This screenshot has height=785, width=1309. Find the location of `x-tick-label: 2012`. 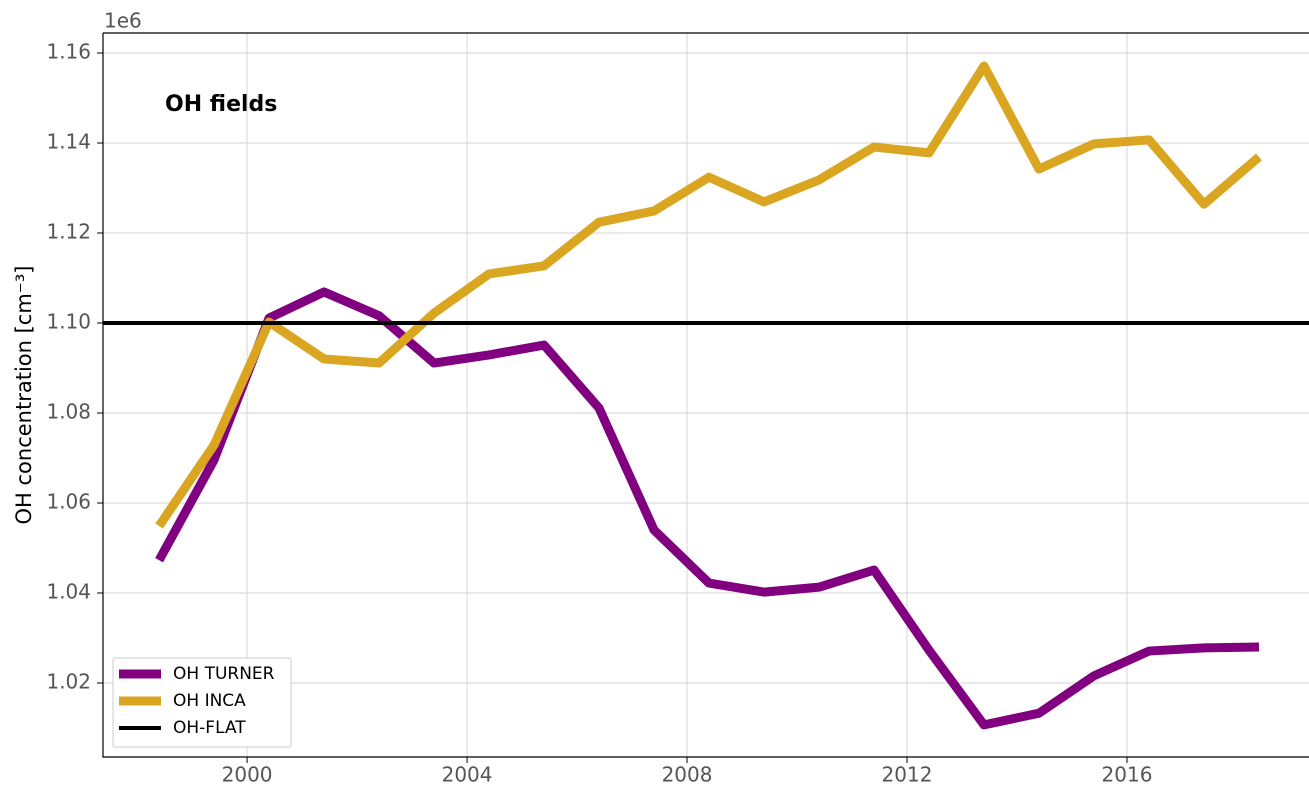

x-tick-label: 2012 is located at coordinates (907, 774).